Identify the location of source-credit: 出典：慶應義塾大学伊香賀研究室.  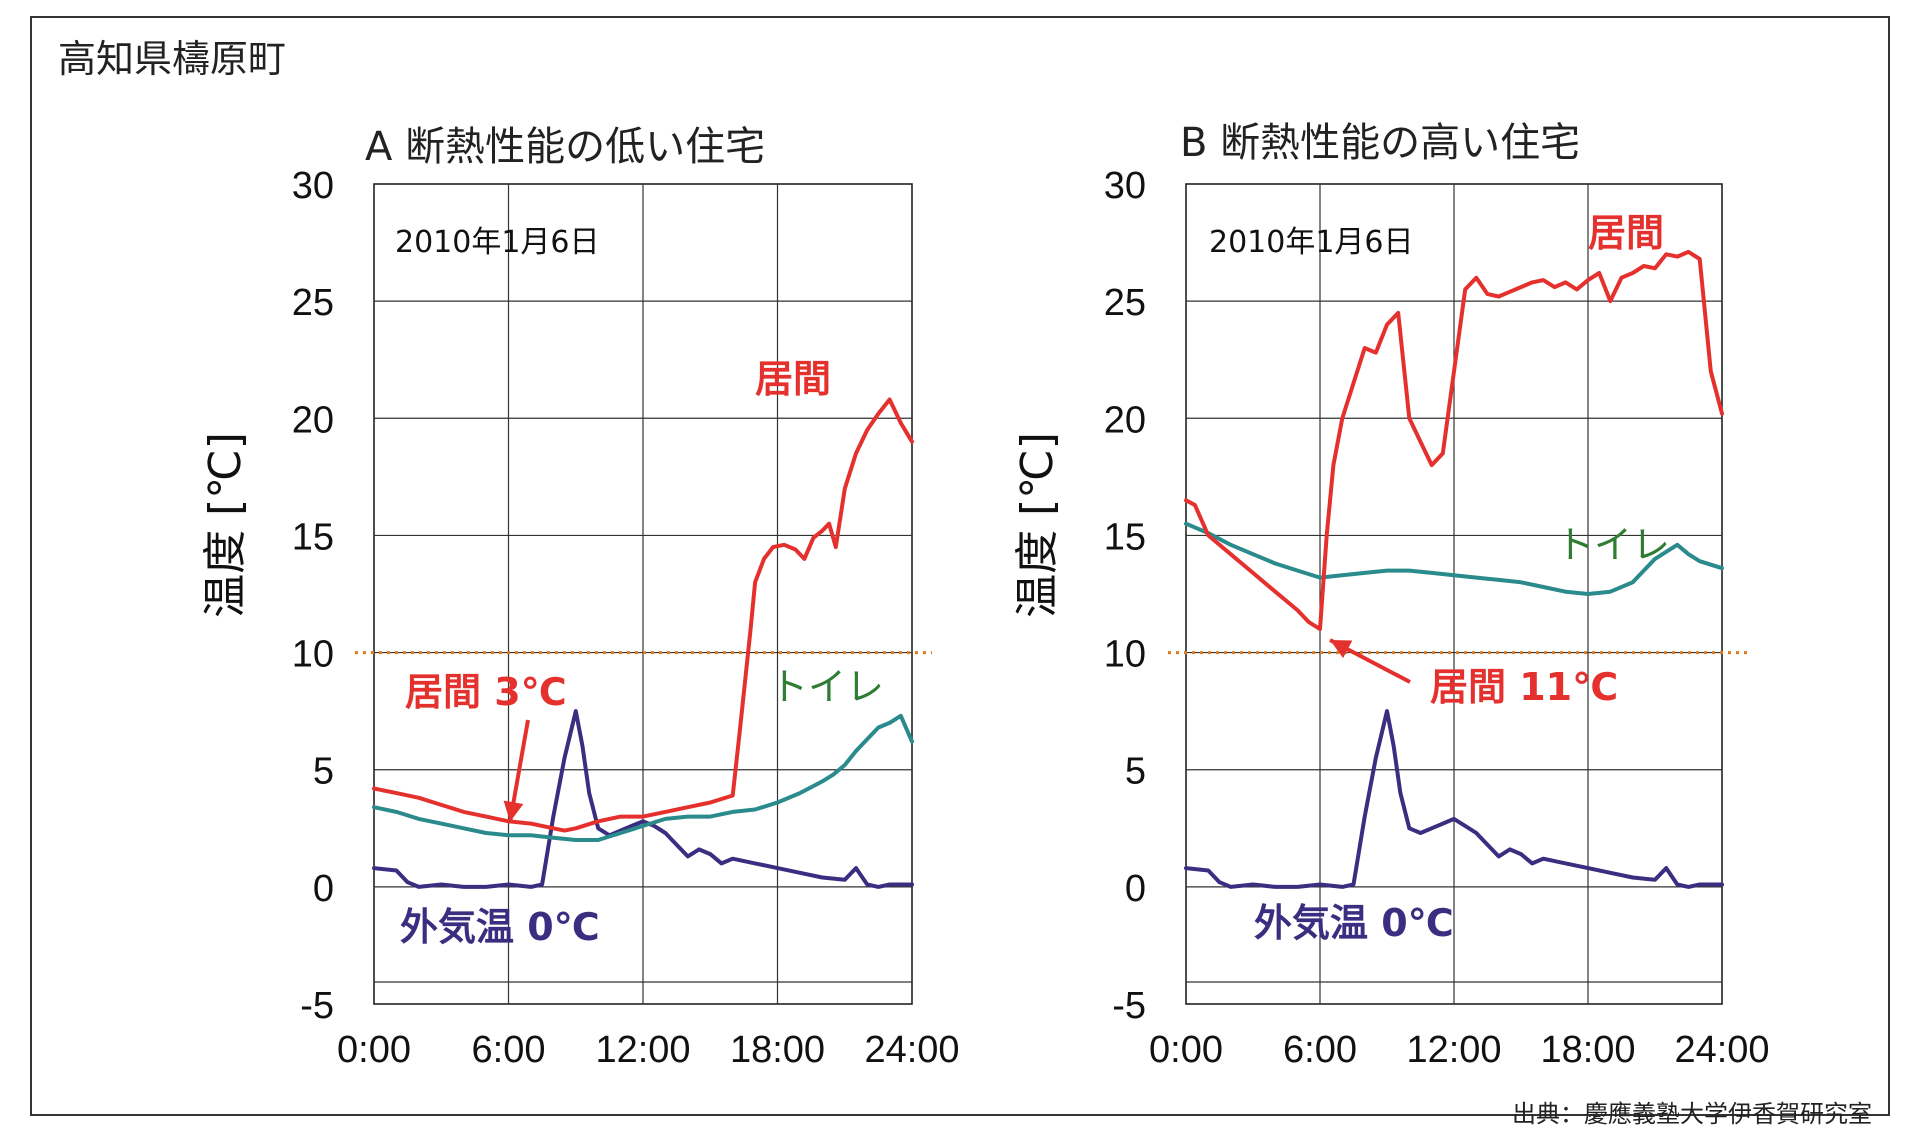
(1692, 1114).